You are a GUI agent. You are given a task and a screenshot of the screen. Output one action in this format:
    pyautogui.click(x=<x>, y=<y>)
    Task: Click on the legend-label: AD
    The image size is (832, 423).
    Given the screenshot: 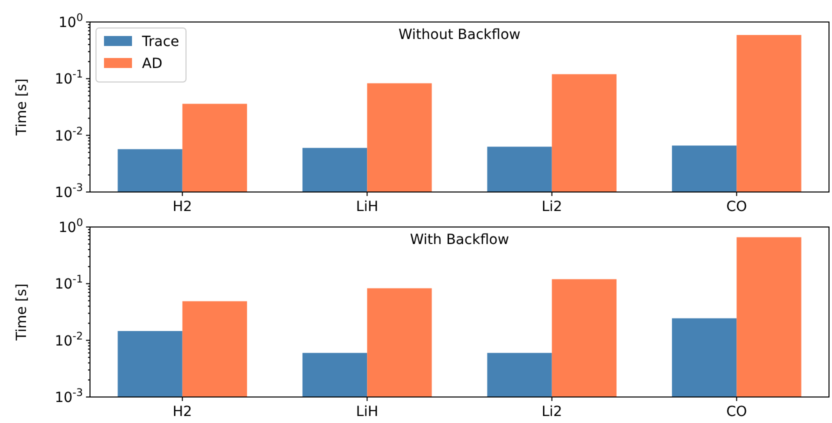 What is the action you would take?
    pyautogui.click(x=152, y=64)
    